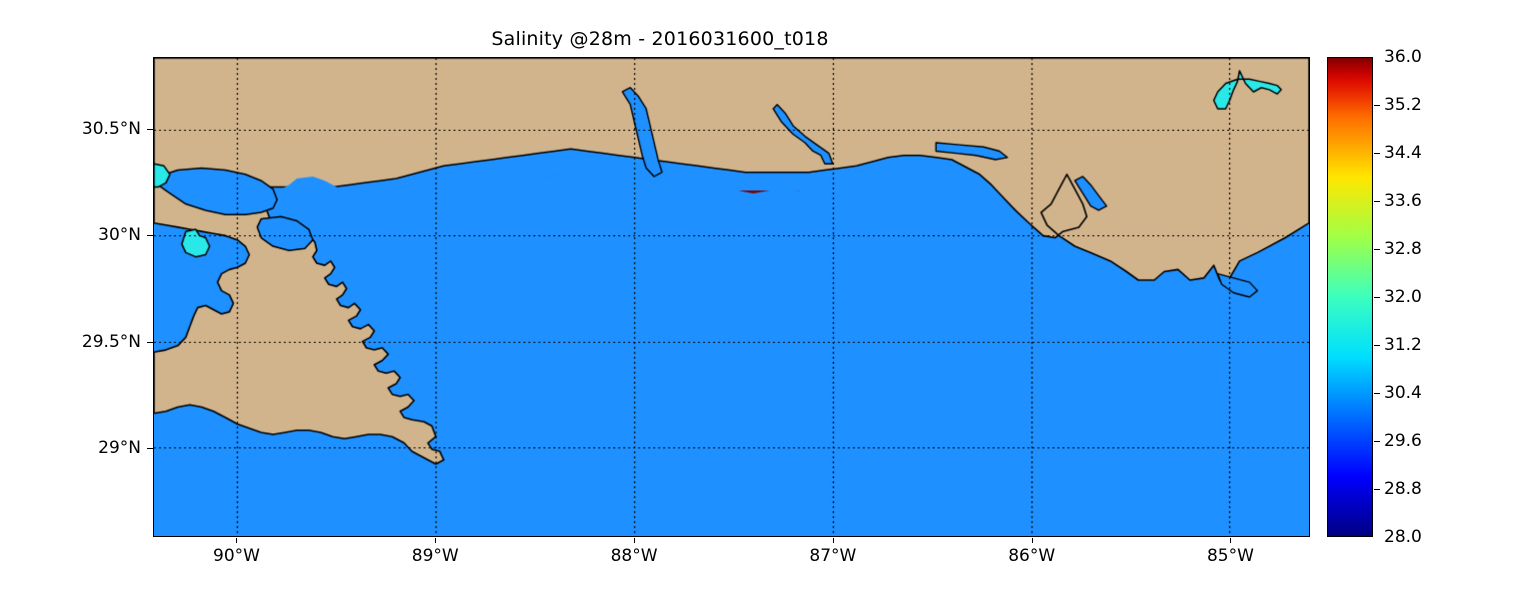 This screenshot has width=1539, height=600. I want to click on y-tick-label: 30°N, so click(119, 235).